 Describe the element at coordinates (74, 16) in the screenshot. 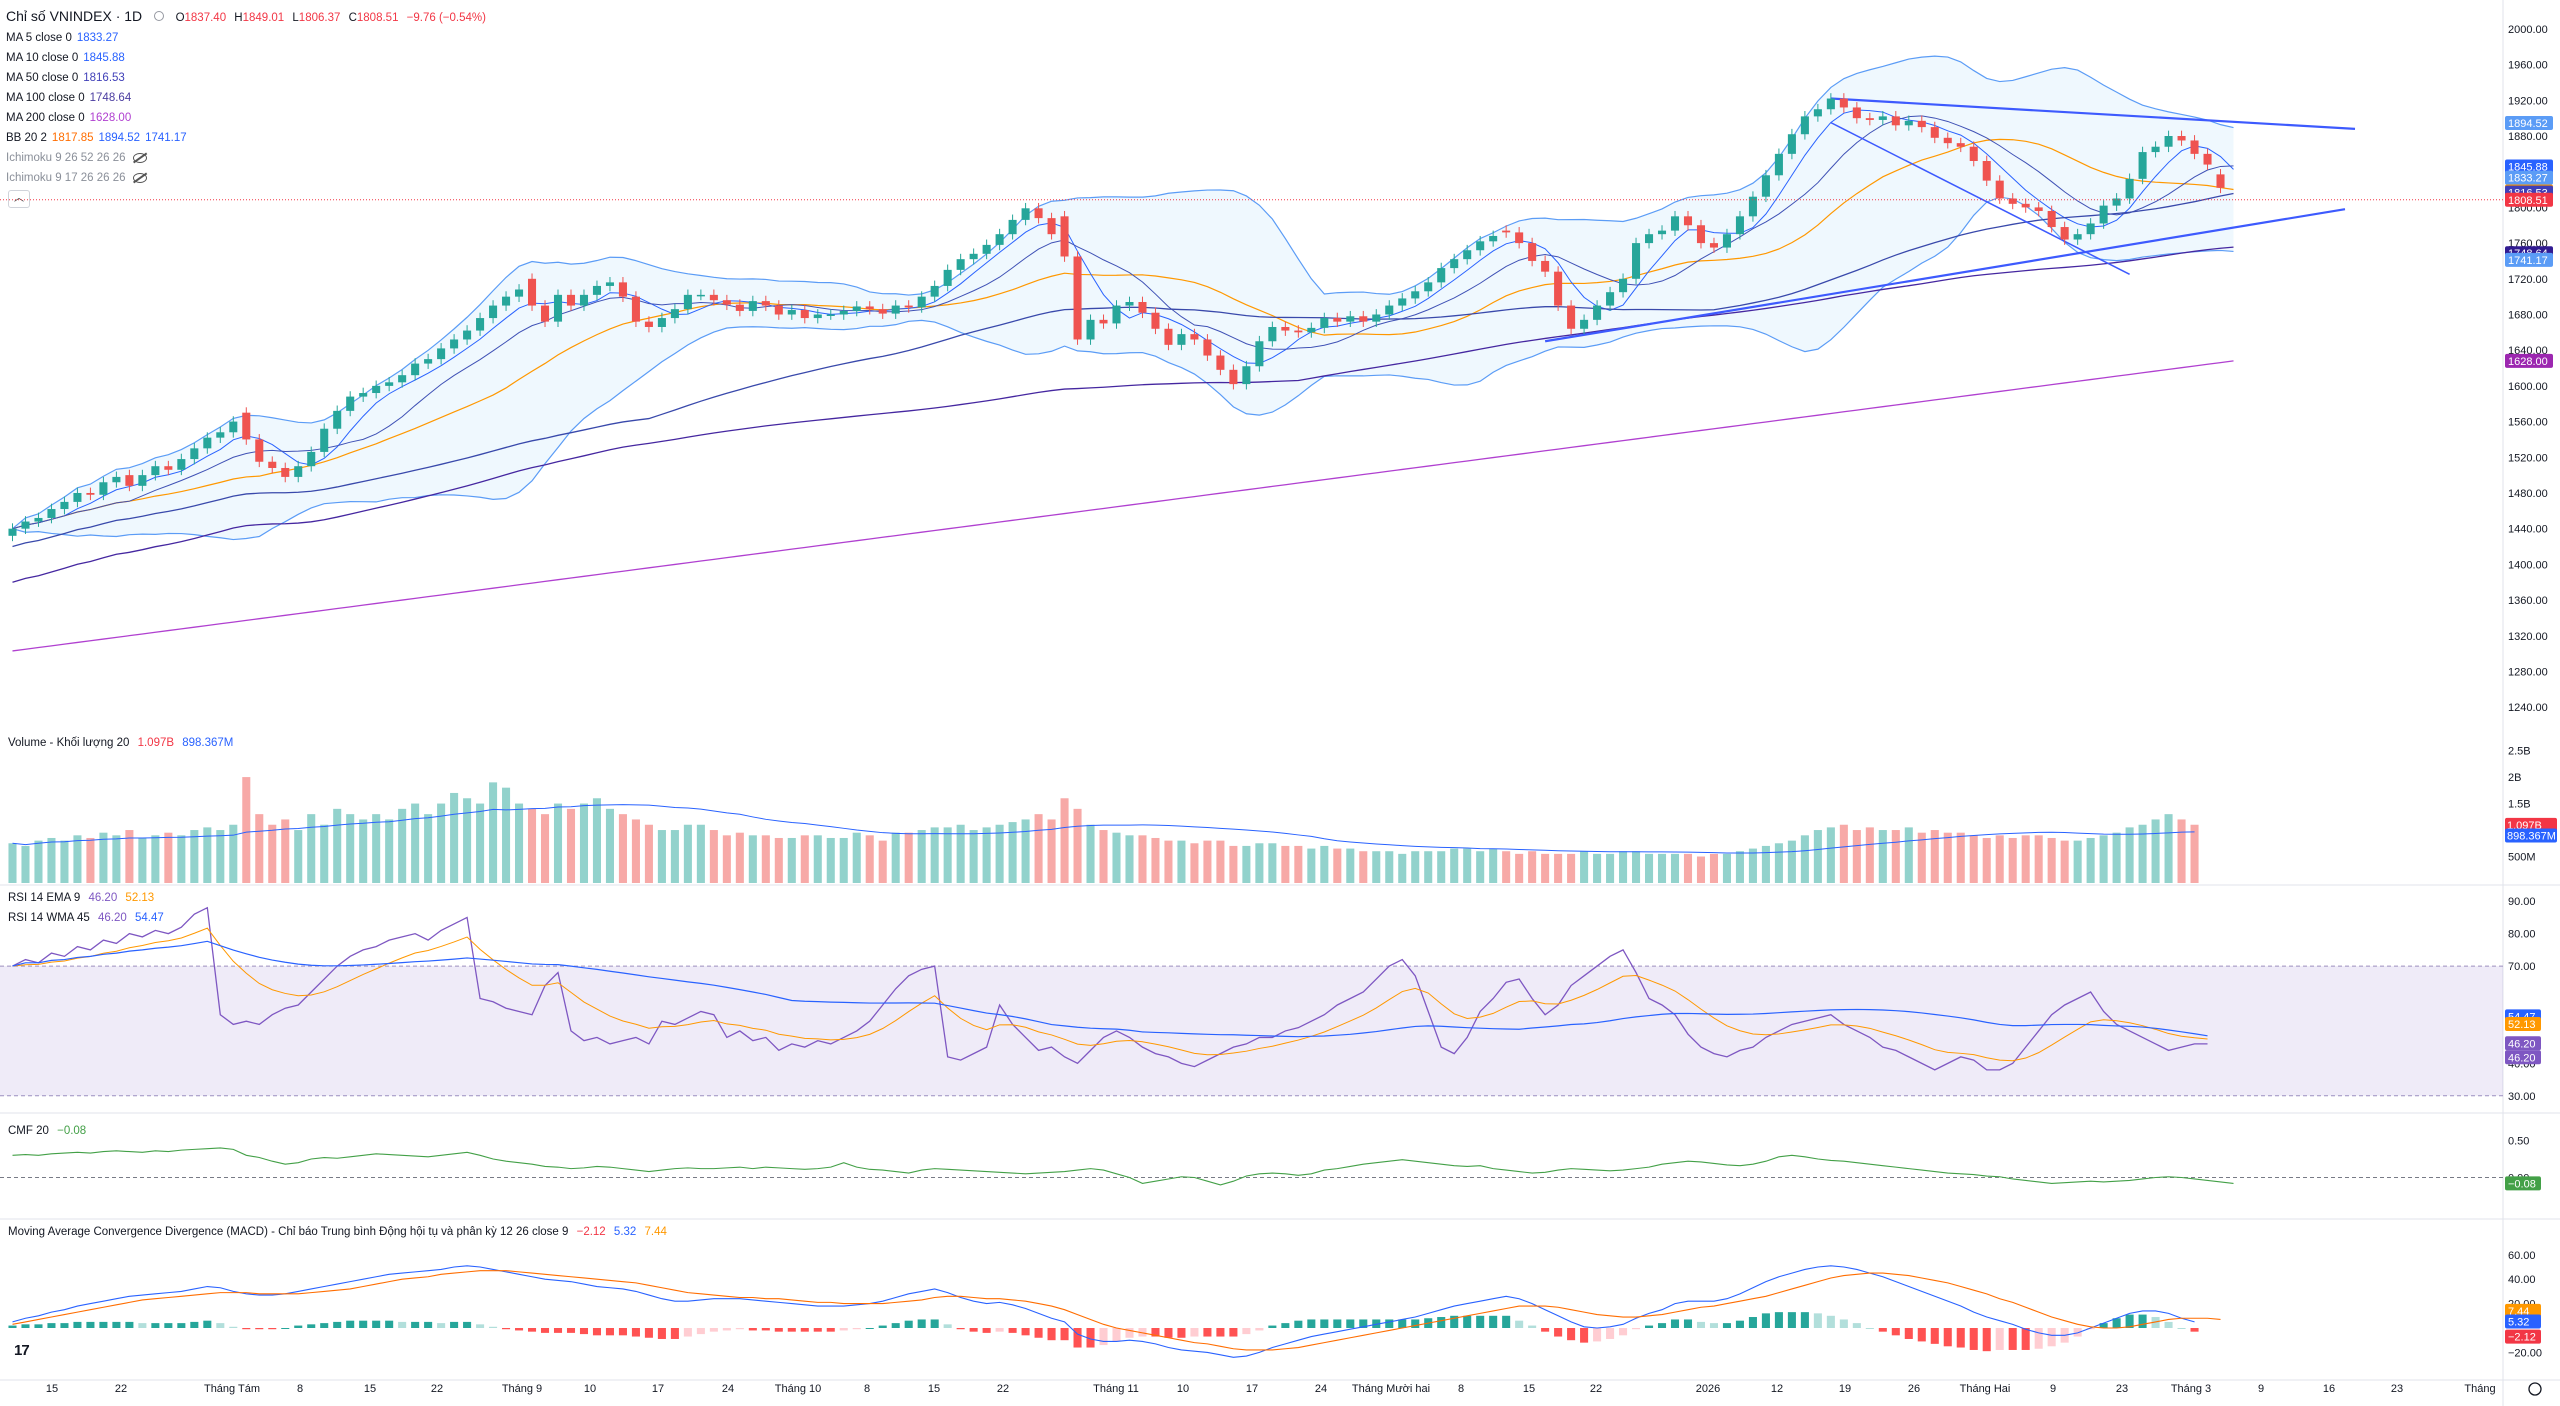

I see `symbol-title: Chỉ số VNINDEX · 1D` at that location.